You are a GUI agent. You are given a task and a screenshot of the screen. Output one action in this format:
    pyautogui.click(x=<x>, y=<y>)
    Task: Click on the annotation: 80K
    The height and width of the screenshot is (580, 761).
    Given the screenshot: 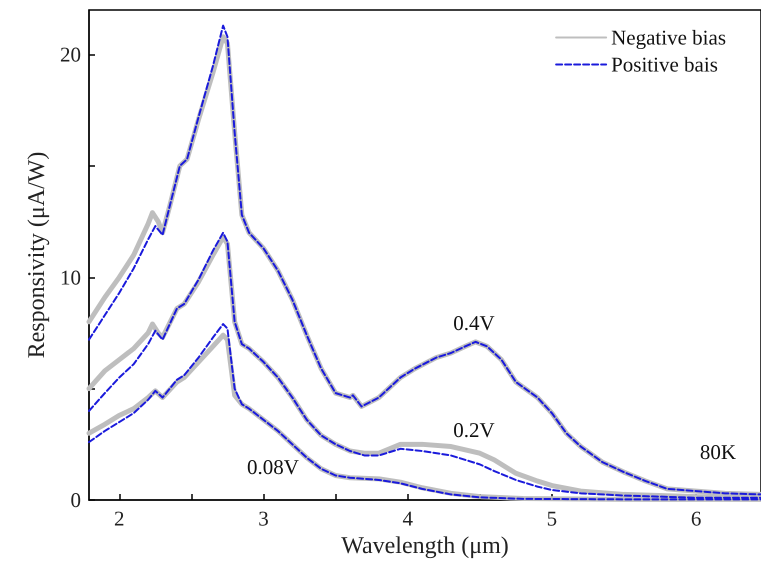 What is the action you would take?
    pyautogui.click(x=718, y=452)
    